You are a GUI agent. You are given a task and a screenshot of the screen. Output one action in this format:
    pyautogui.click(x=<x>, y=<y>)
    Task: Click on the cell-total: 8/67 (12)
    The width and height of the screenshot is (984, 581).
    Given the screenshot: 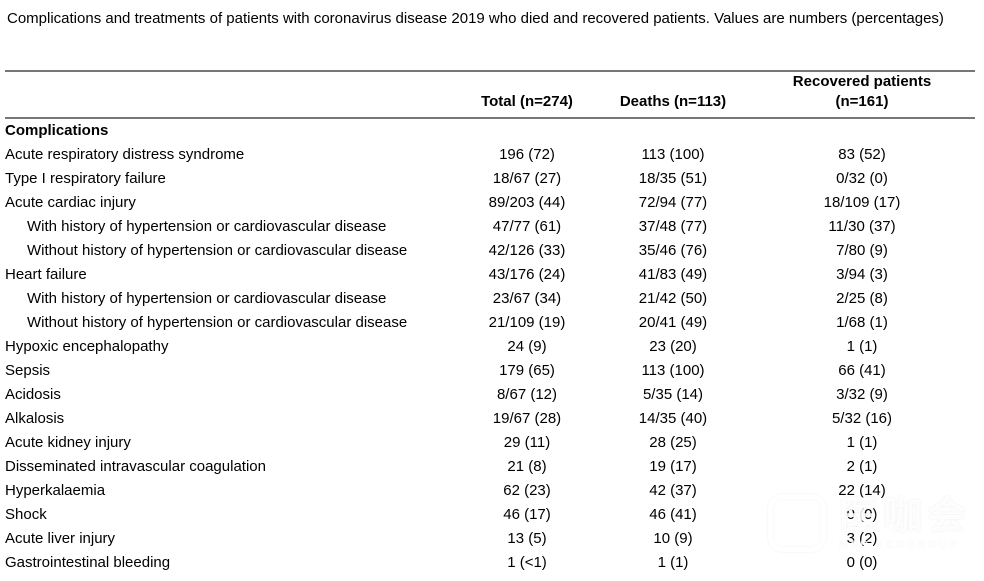 What is the action you would take?
    pyautogui.click(x=527, y=394)
    